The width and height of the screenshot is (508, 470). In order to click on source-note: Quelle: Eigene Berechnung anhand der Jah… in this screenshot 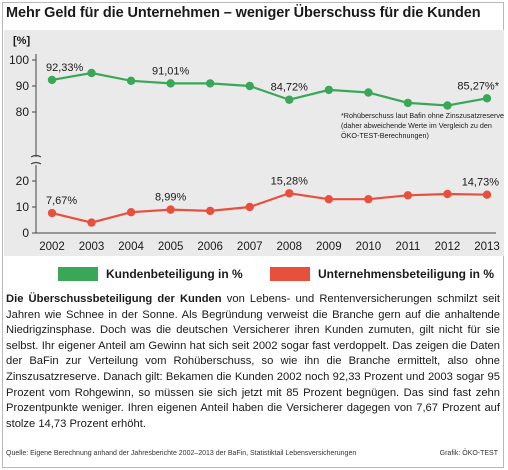, I will do `click(181, 453)`.